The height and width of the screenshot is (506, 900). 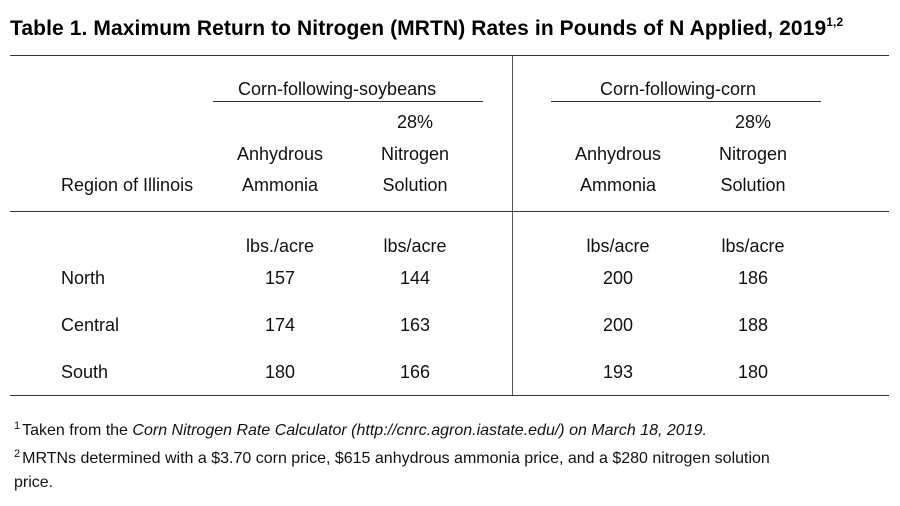 I want to click on group-underline-corn, so click(x=686, y=101).